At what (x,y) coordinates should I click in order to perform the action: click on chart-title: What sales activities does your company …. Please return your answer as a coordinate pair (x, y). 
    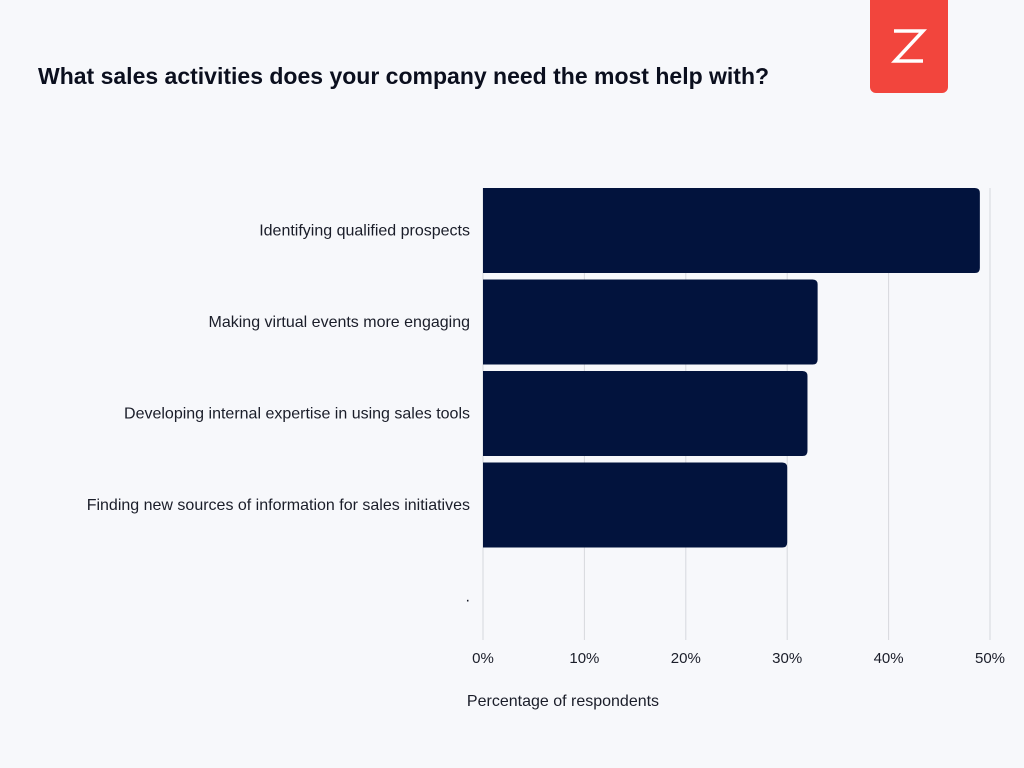
    Looking at the image, I should click on (404, 76).